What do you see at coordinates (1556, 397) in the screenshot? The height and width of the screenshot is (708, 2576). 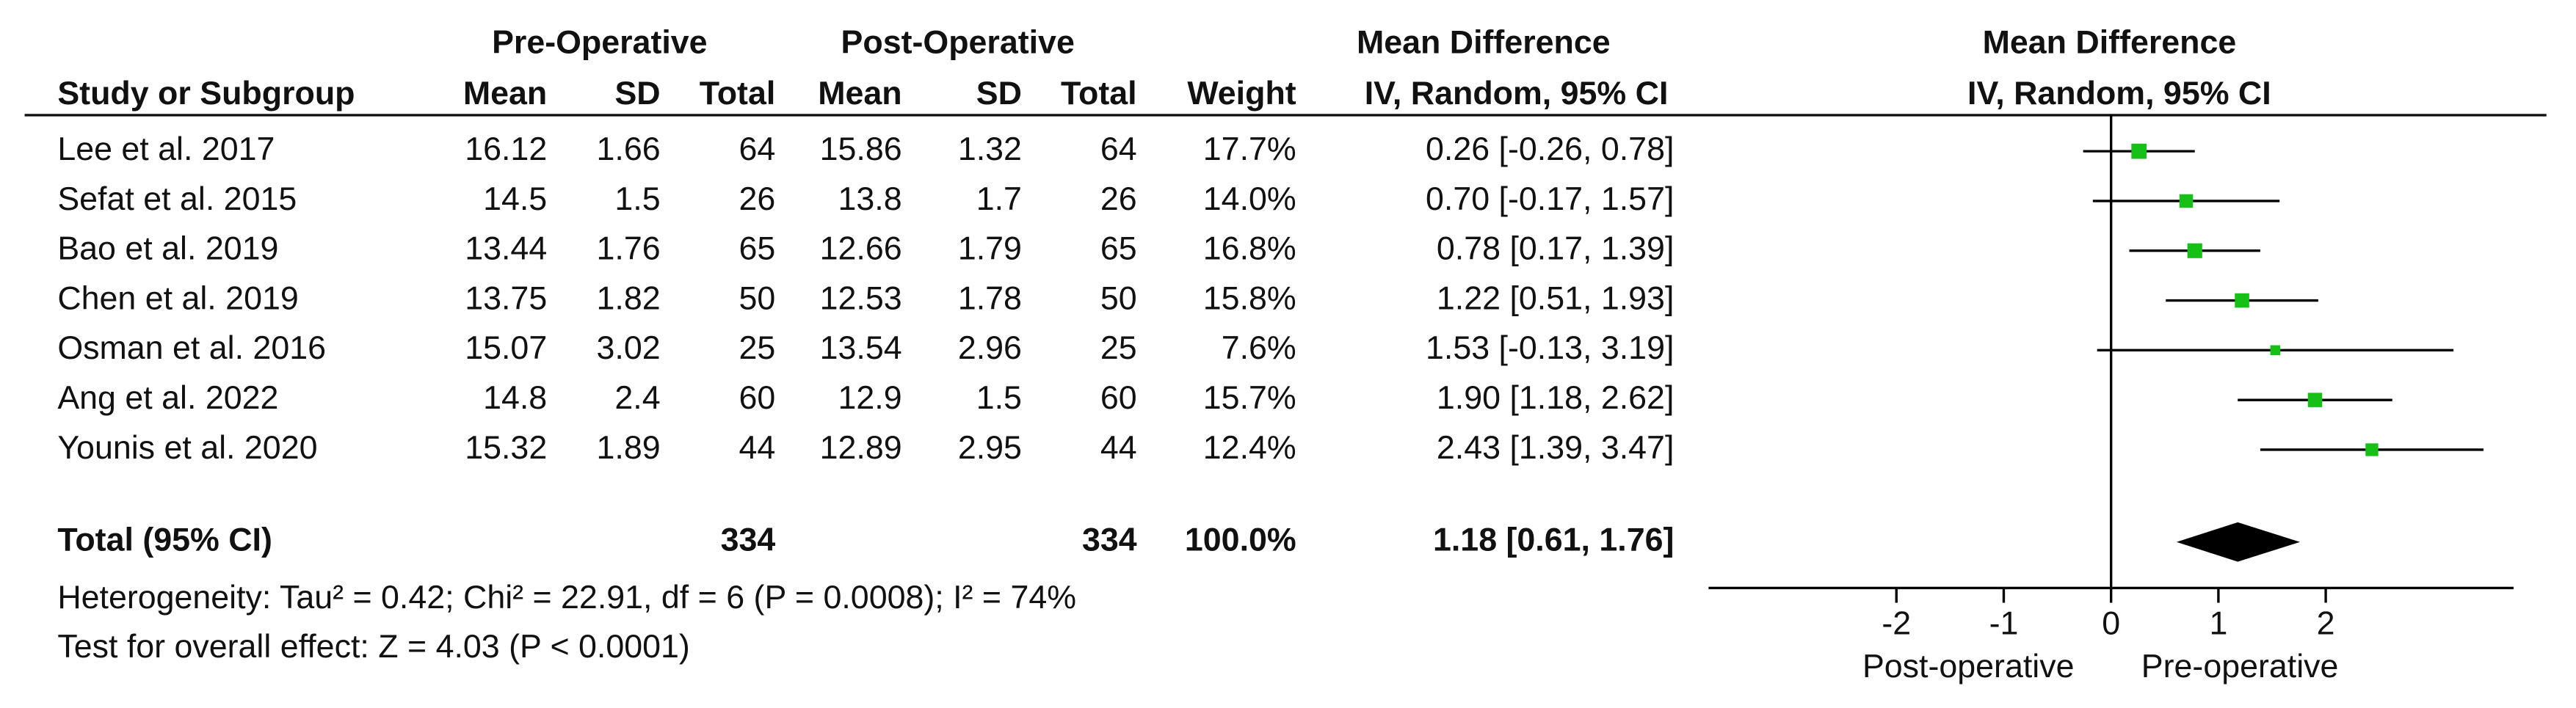 I see `ci-label: 1.90 [1.18, 2.62]` at bounding box center [1556, 397].